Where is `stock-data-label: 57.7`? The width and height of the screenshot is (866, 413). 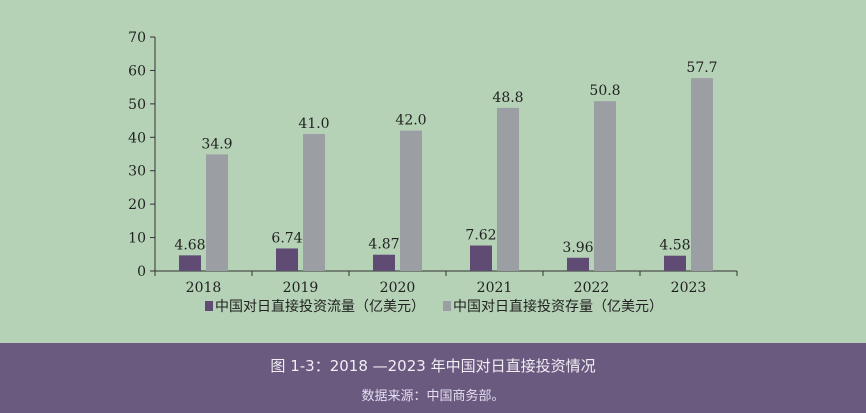 stock-data-label: 57.7 is located at coordinates (701, 68).